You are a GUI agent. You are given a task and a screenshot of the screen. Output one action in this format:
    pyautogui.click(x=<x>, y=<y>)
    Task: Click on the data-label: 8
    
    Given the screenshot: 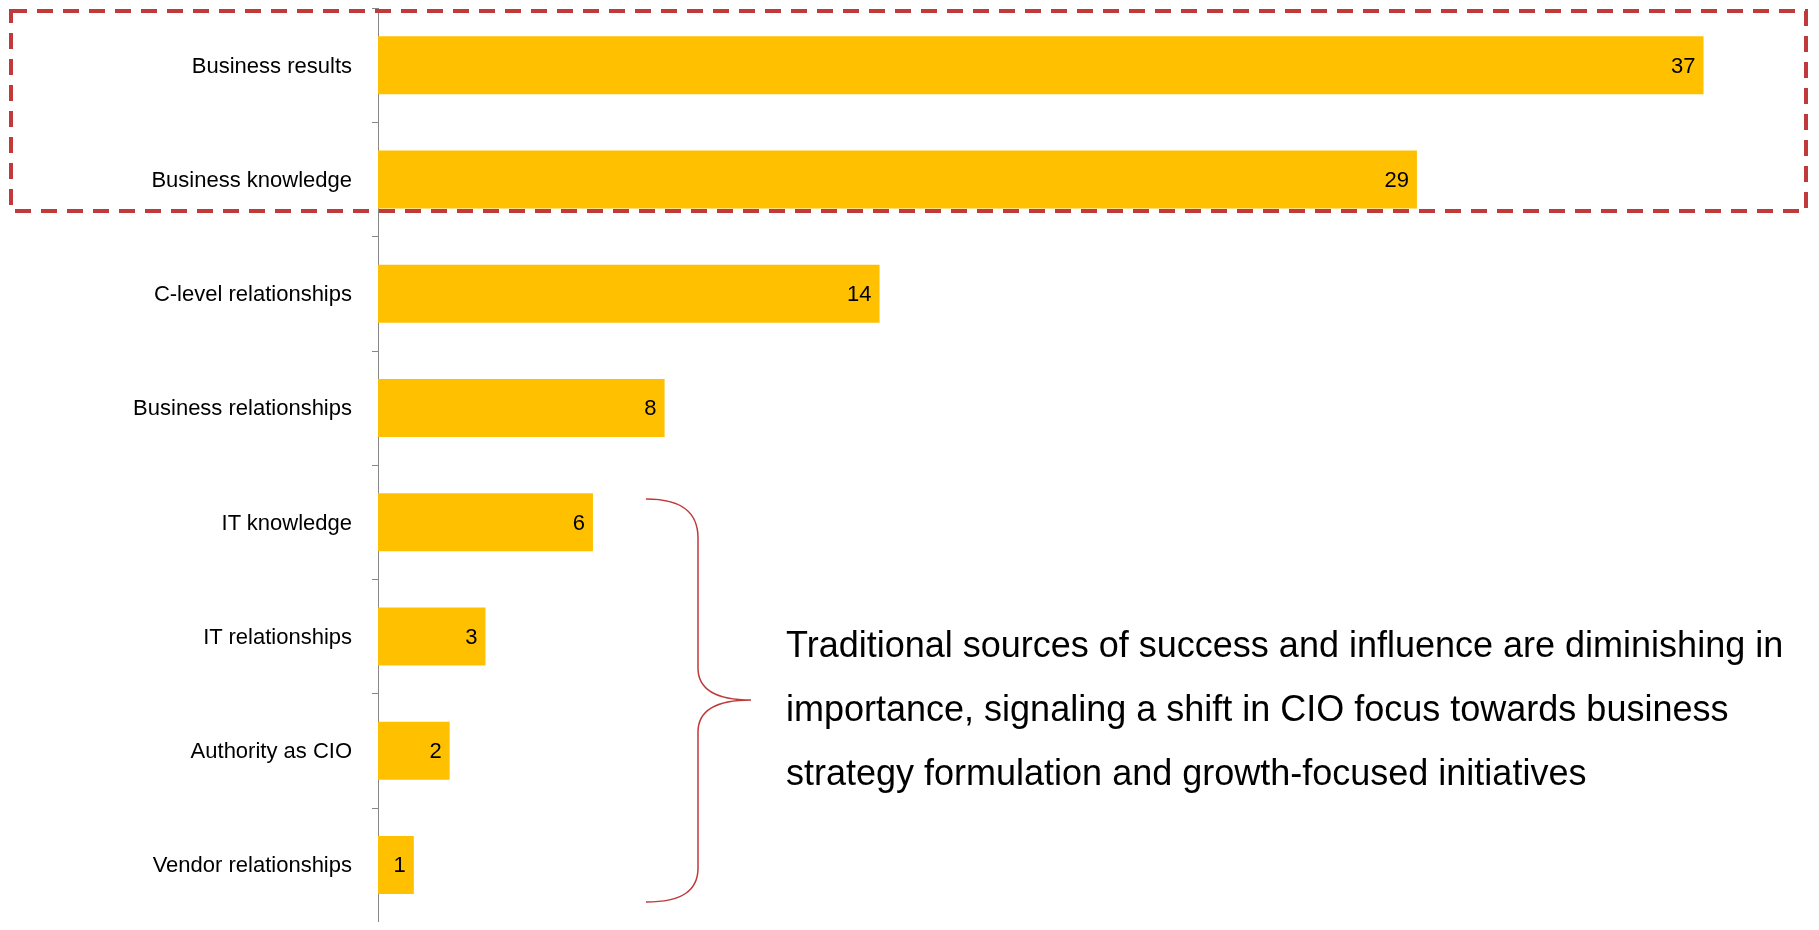 What is the action you would take?
    pyautogui.click(x=650, y=408)
    